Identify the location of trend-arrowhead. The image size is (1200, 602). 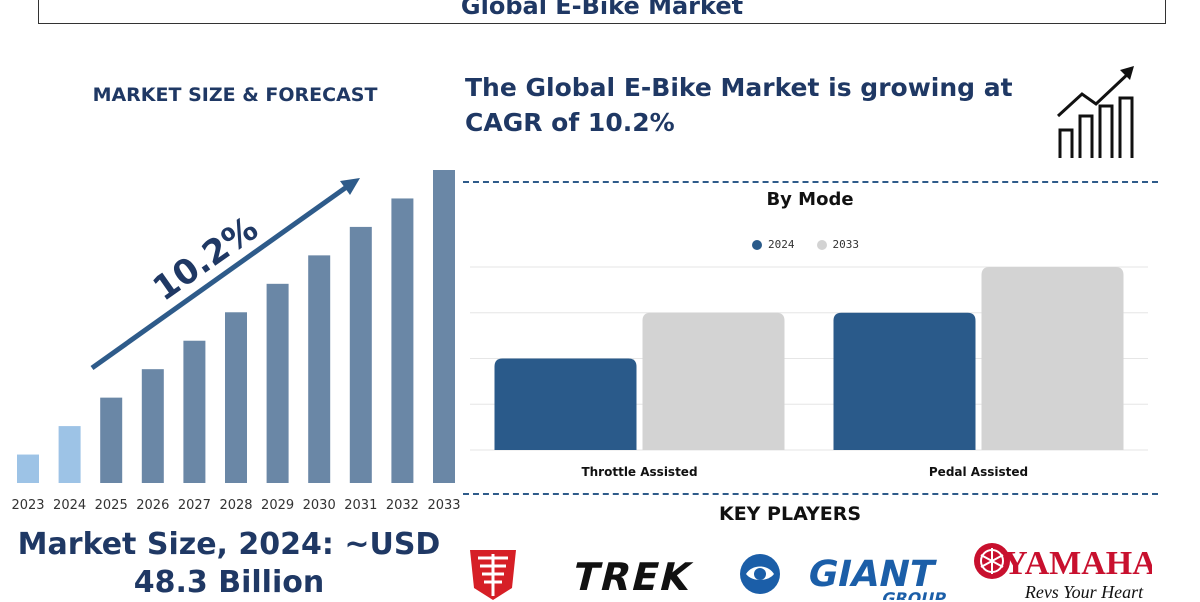
(350, 186).